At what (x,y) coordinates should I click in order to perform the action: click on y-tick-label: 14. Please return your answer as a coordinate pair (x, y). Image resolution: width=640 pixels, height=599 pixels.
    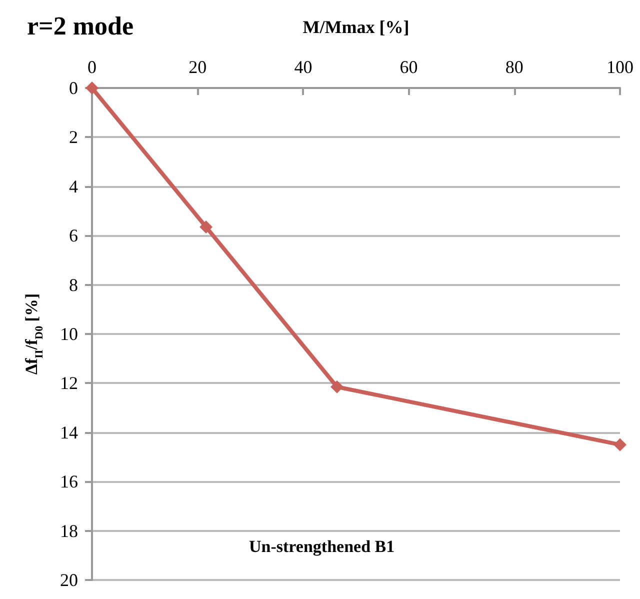
    Looking at the image, I should click on (69, 432).